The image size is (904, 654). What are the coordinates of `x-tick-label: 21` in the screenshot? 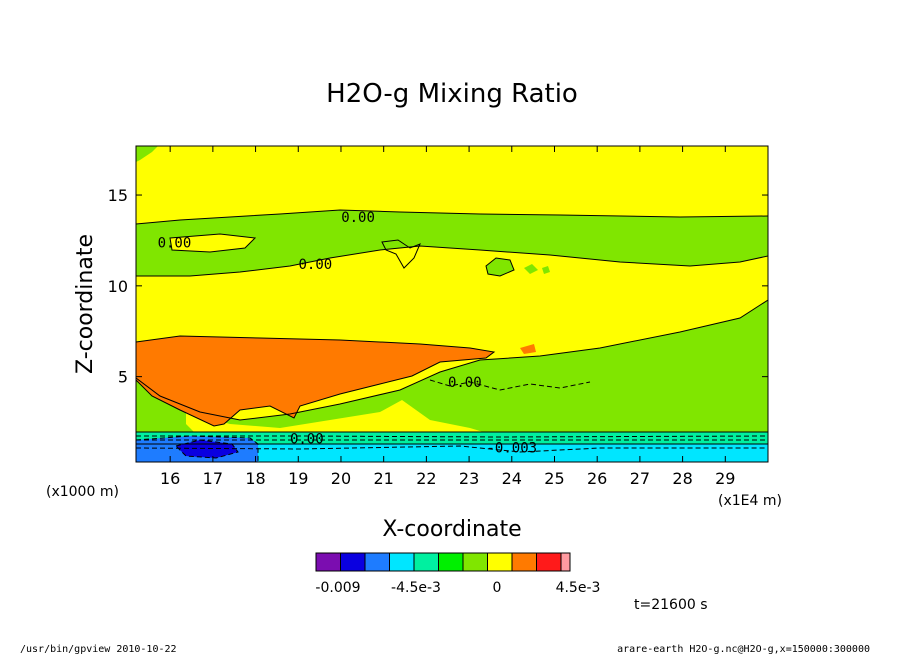 It's located at (383, 478).